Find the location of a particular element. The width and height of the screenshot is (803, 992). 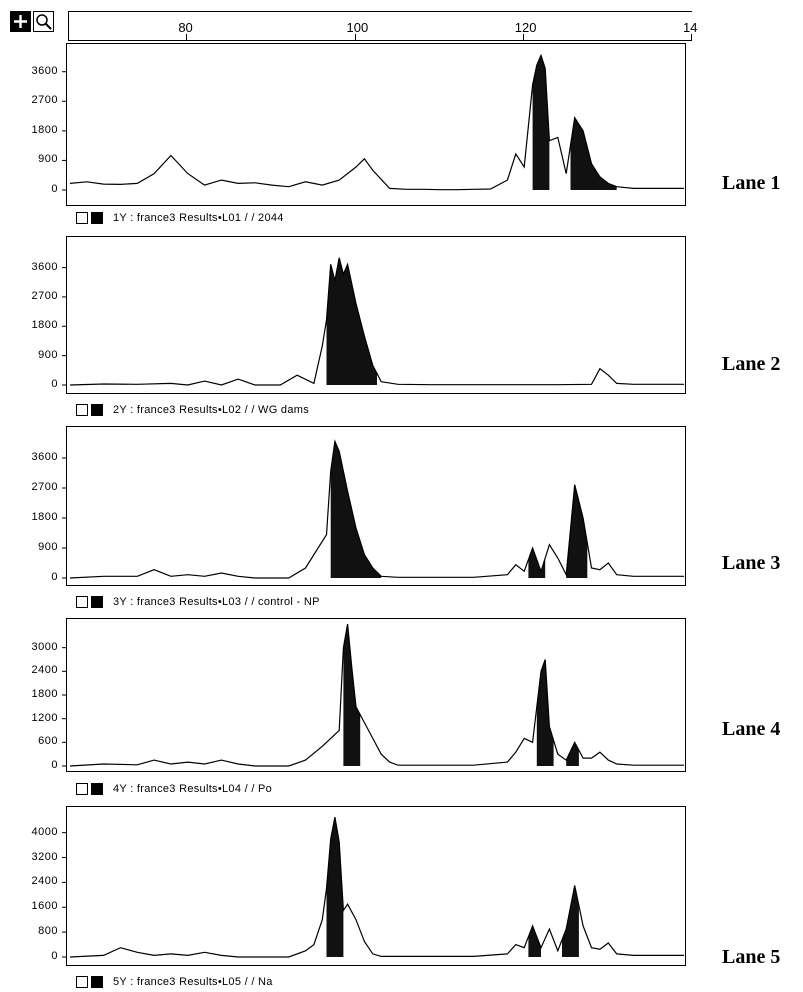

lane-label: Lane 4 is located at coordinates (751, 729).